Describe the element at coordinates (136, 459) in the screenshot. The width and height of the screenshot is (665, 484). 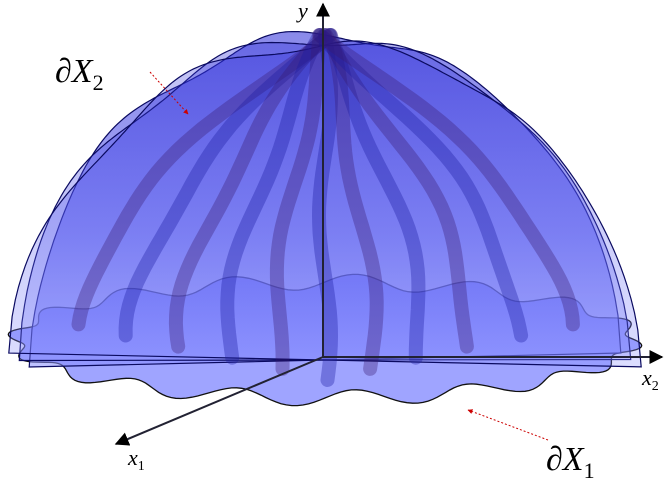
I see `axis-label: x1` at that location.